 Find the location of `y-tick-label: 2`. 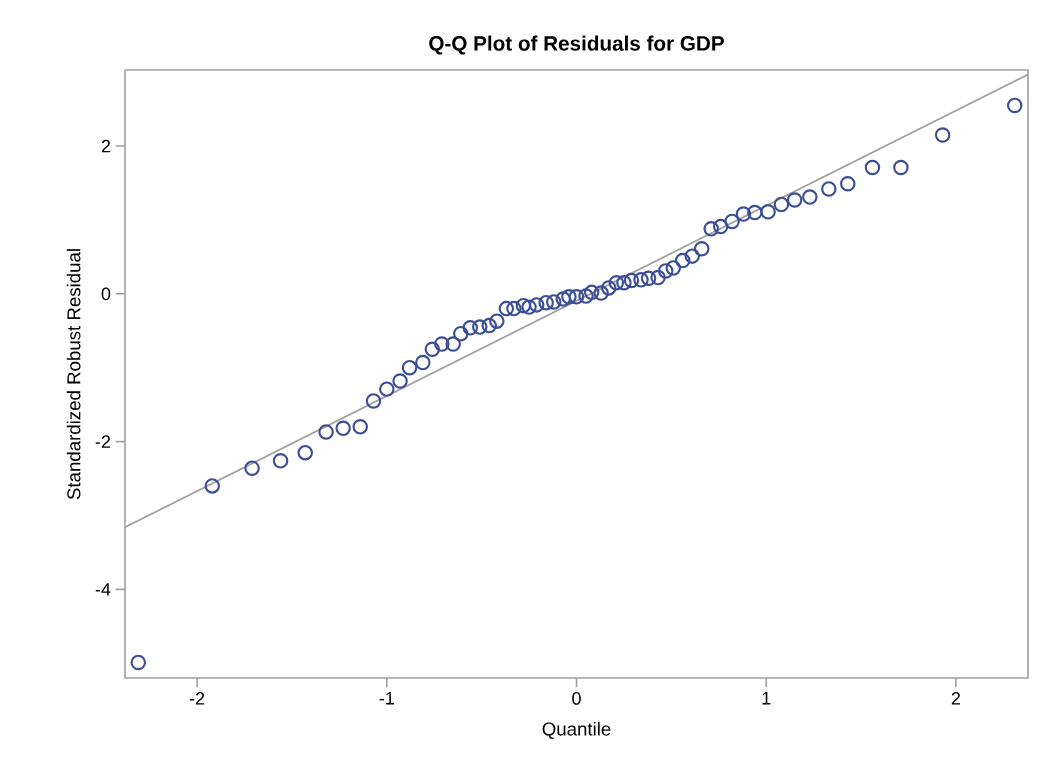

y-tick-label: 2 is located at coordinates (106, 146).